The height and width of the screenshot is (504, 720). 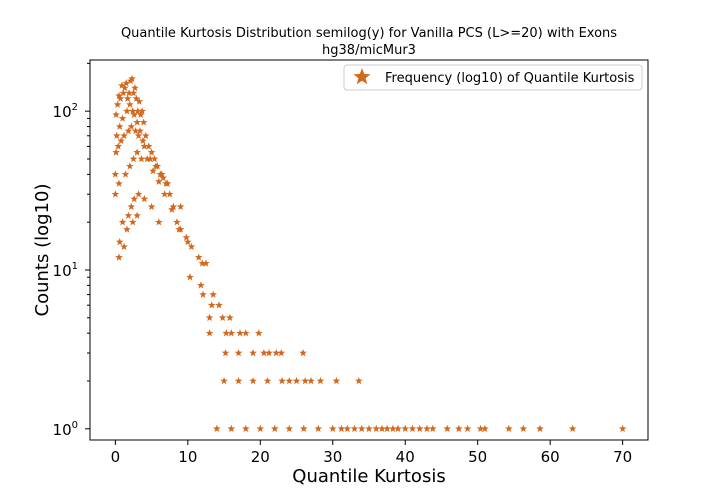 What do you see at coordinates (622, 457) in the screenshot?
I see `x-tick-label: 70` at bounding box center [622, 457].